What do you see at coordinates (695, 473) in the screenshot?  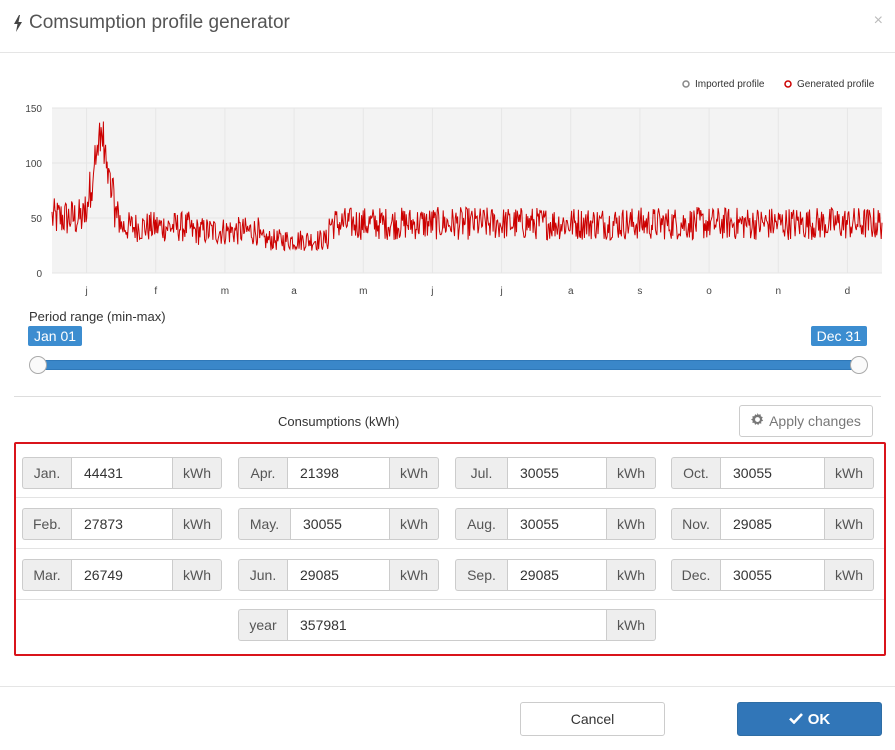 I see `month-label: Oct.` at bounding box center [695, 473].